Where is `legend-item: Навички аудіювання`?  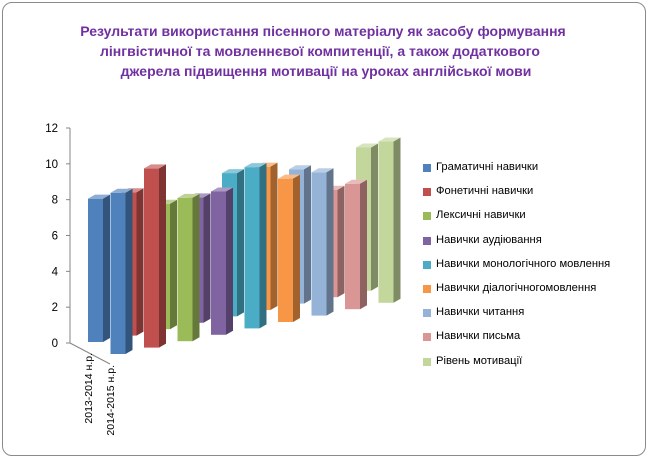 legend-item: Навички аудіювання is located at coordinates (530, 245).